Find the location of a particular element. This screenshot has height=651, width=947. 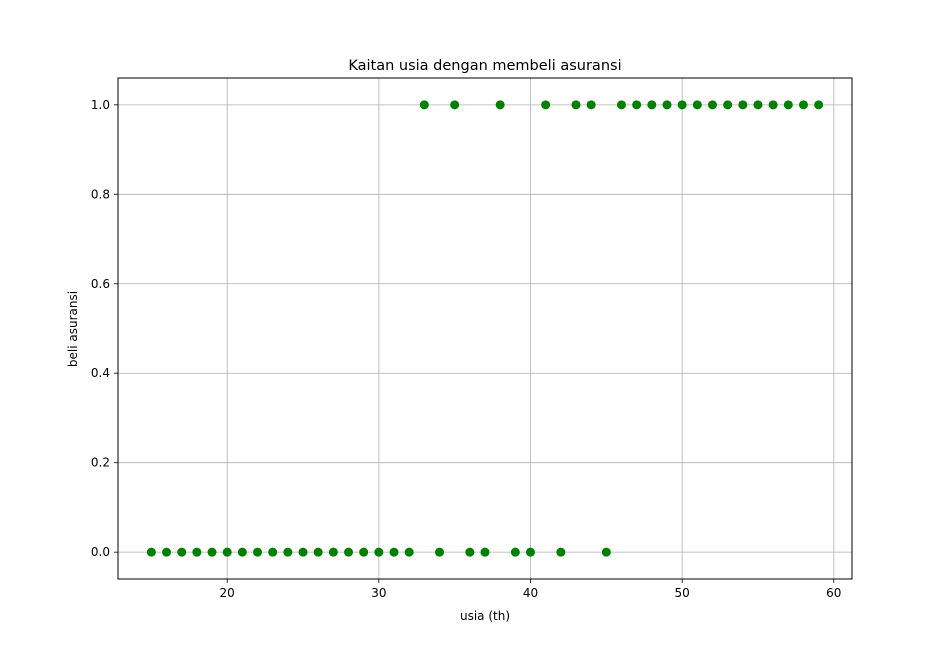

x-tick-label: 30 is located at coordinates (378, 593).